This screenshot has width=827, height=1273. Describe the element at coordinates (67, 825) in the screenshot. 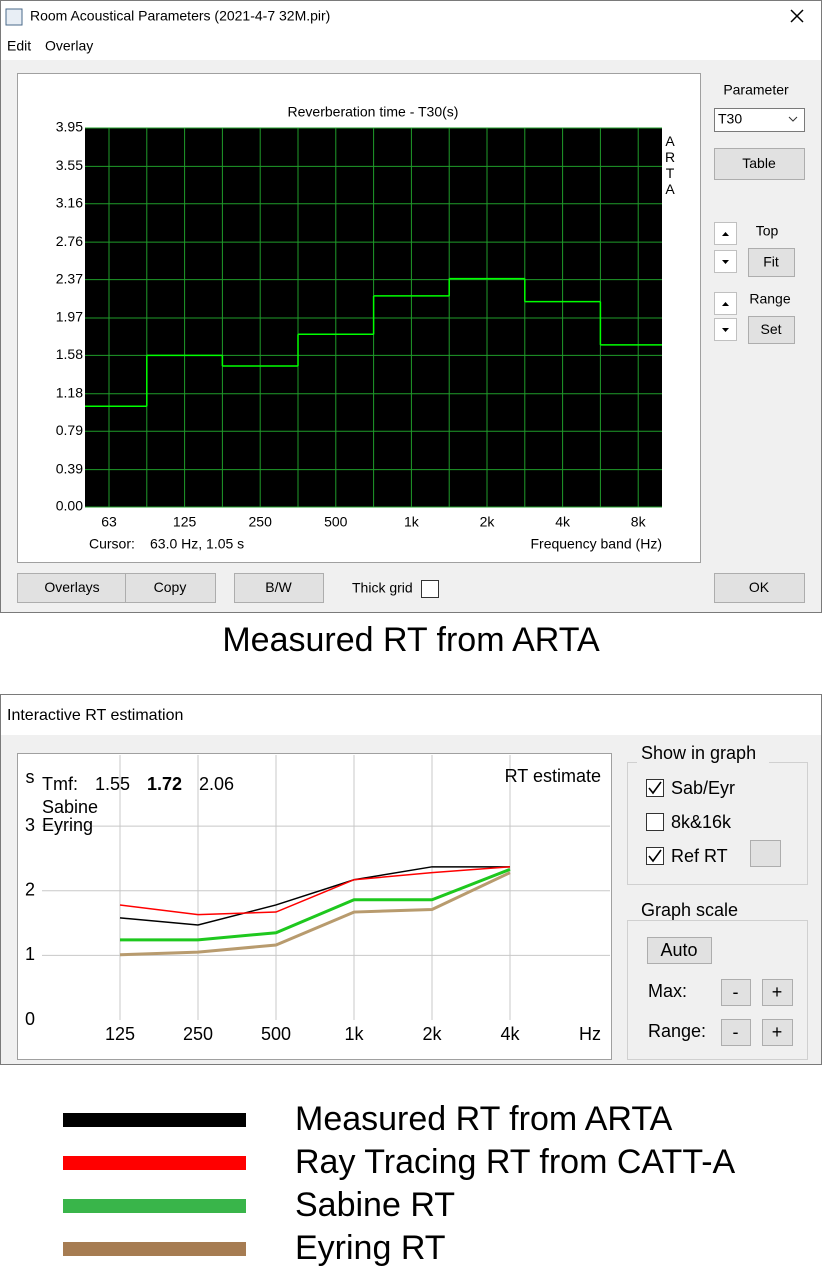

I see `legend-entry: Eyring` at that location.